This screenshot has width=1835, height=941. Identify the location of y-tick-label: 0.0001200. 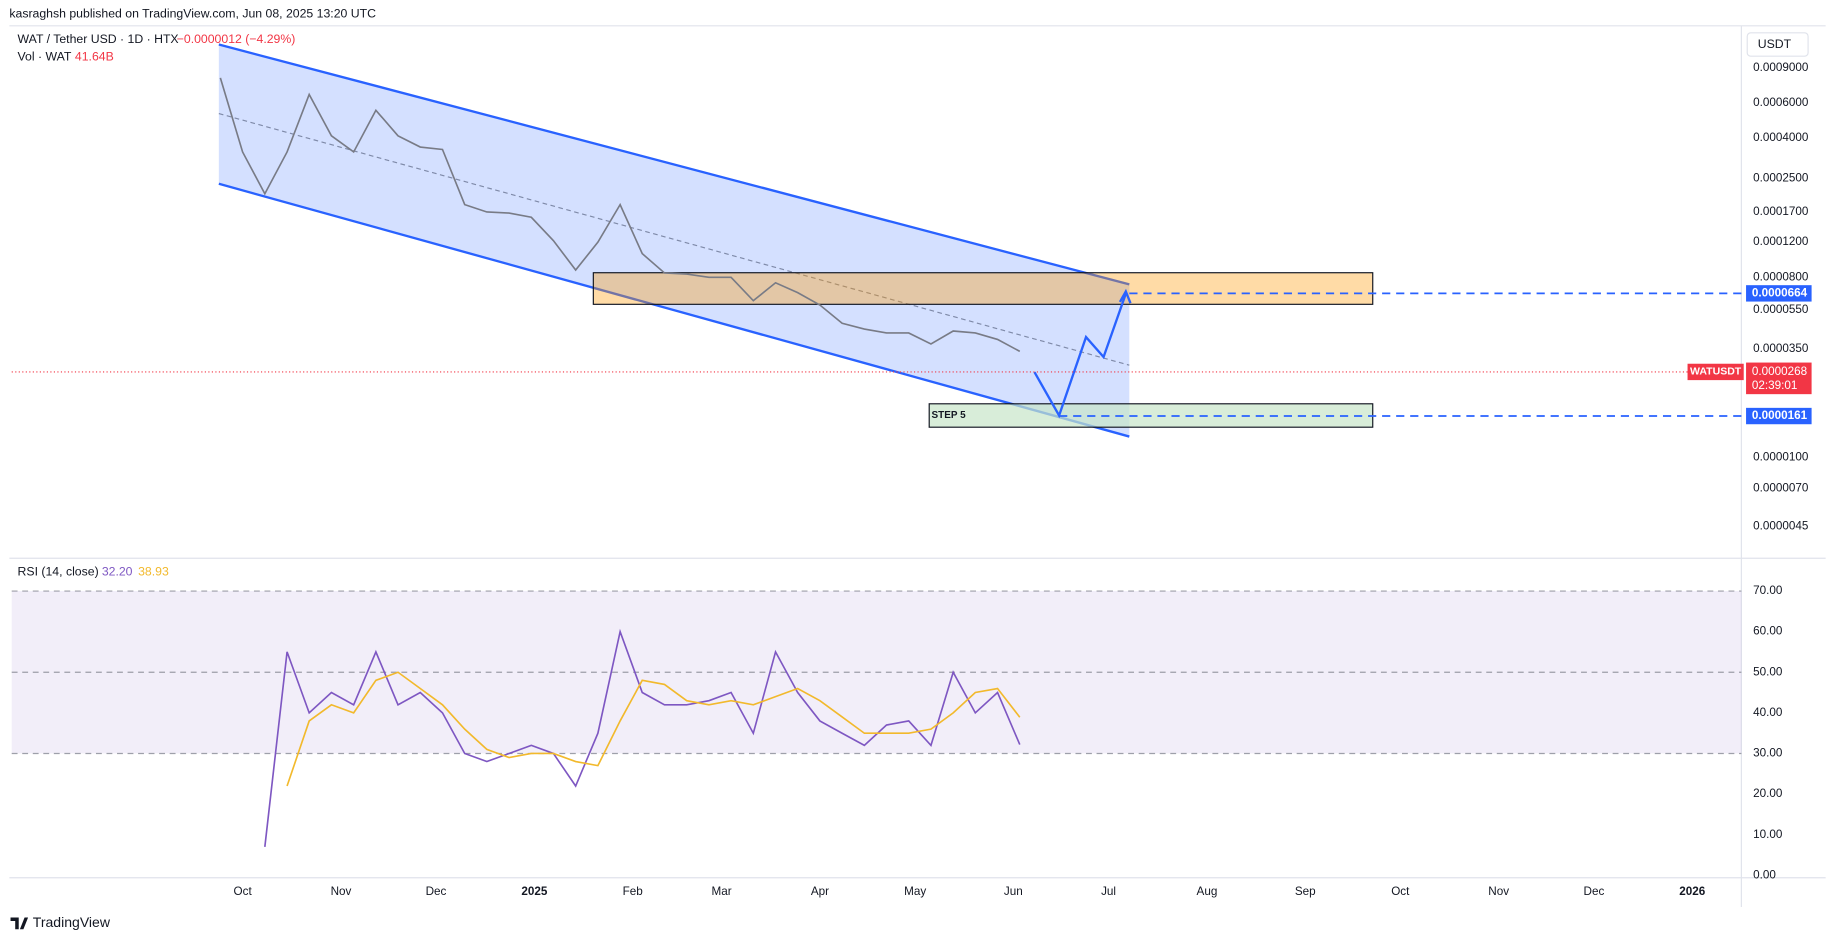
(1781, 241).